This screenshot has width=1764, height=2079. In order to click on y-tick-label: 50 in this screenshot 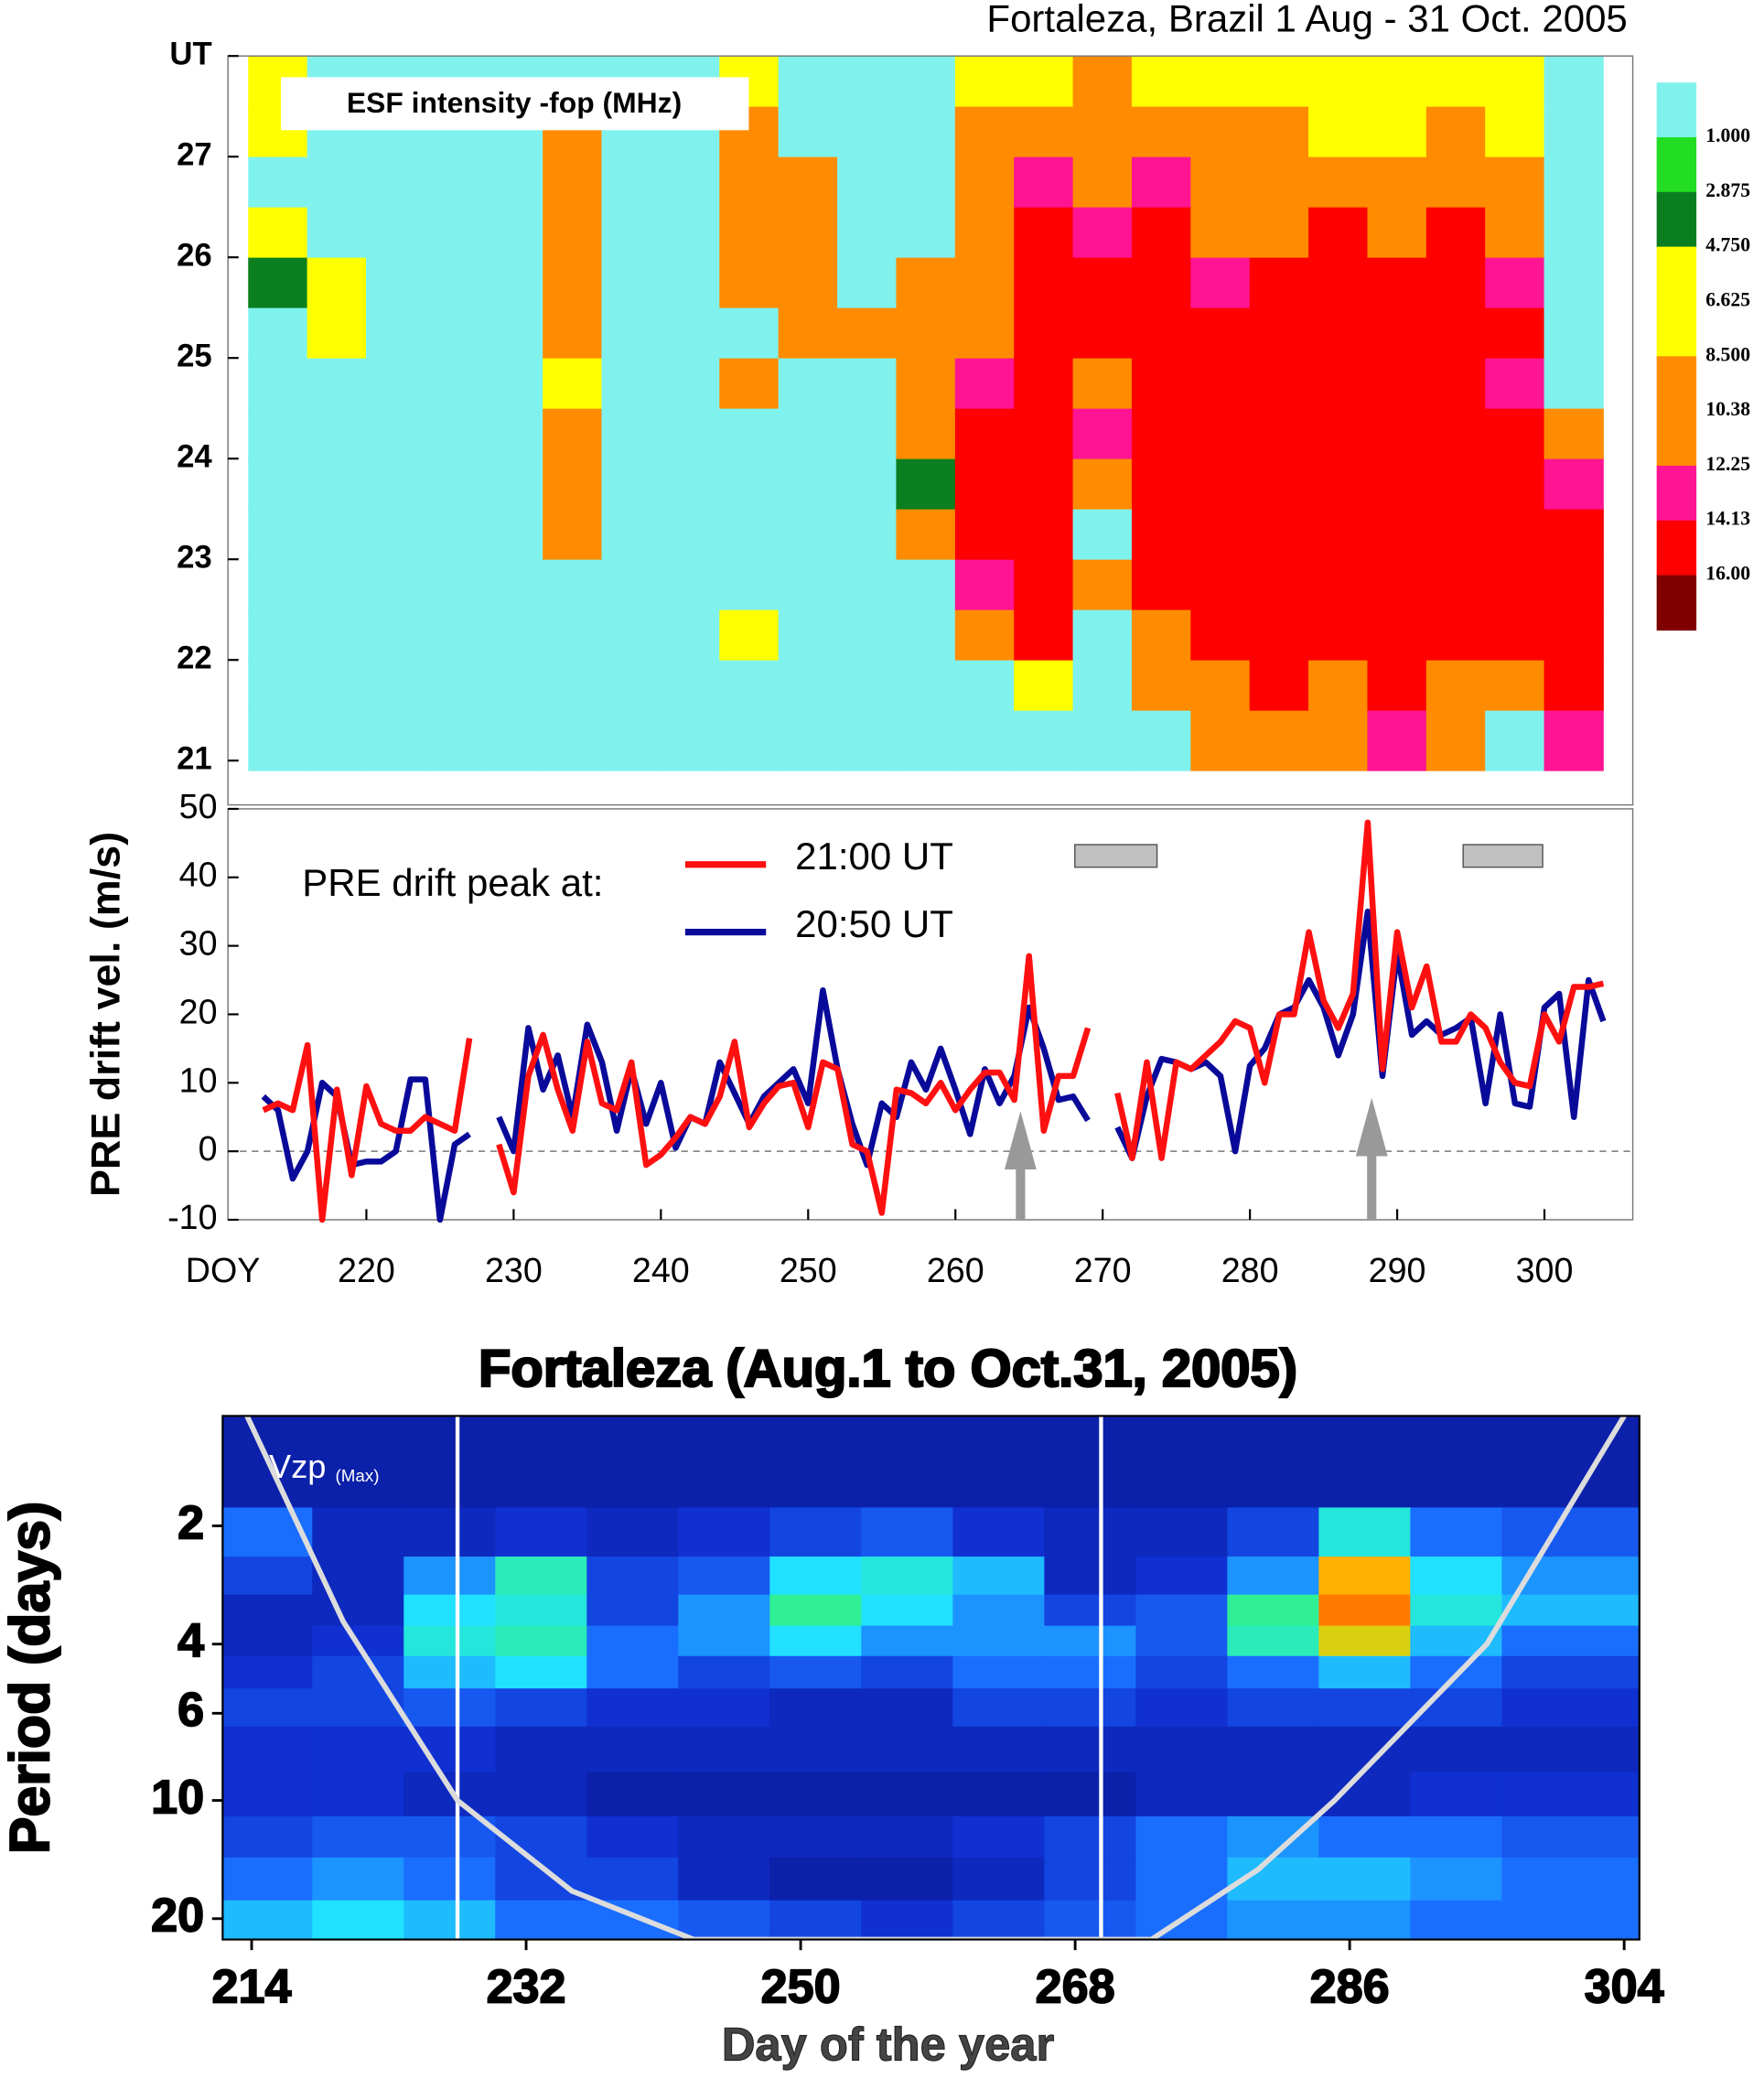, I will do `click(198, 806)`.